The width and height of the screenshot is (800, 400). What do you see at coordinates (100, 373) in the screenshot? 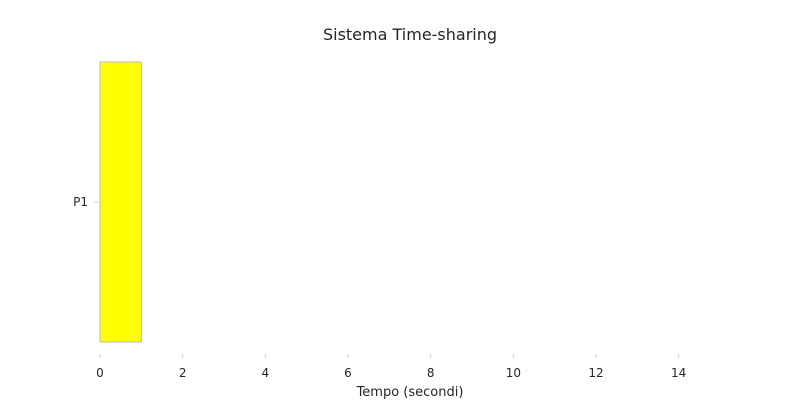
I see `x-tick-label: 0` at bounding box center [100, 373].